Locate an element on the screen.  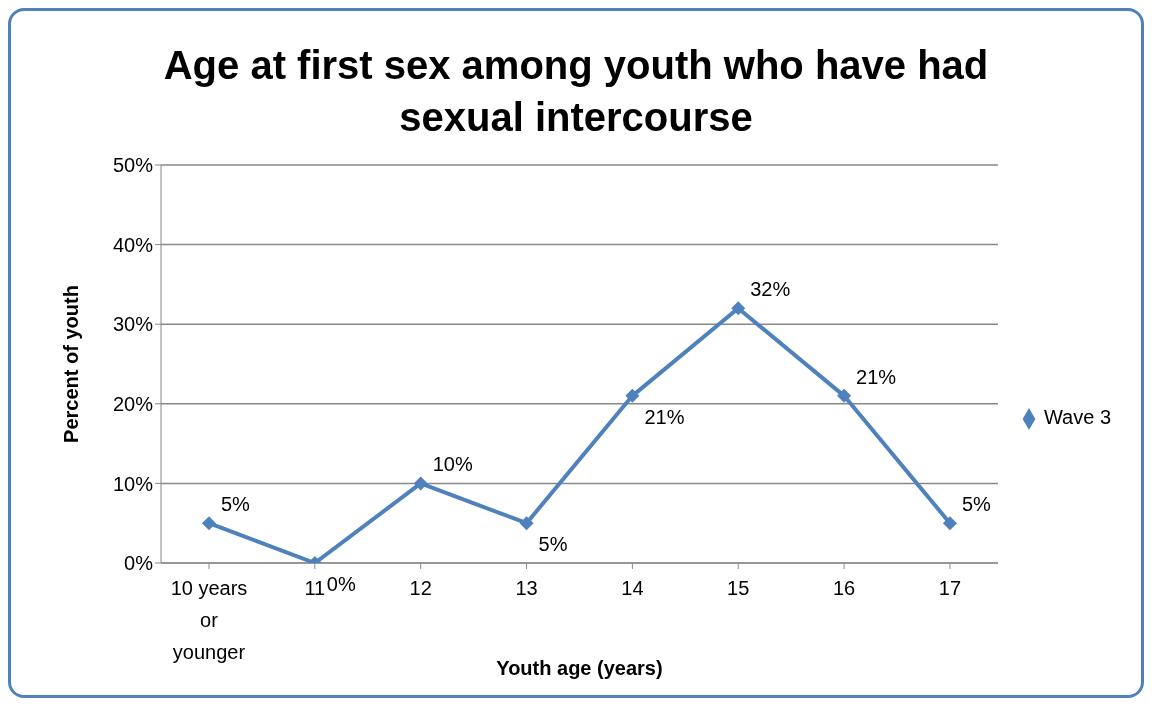
x-tick-label: 12 is located at coordinates (420, 588).